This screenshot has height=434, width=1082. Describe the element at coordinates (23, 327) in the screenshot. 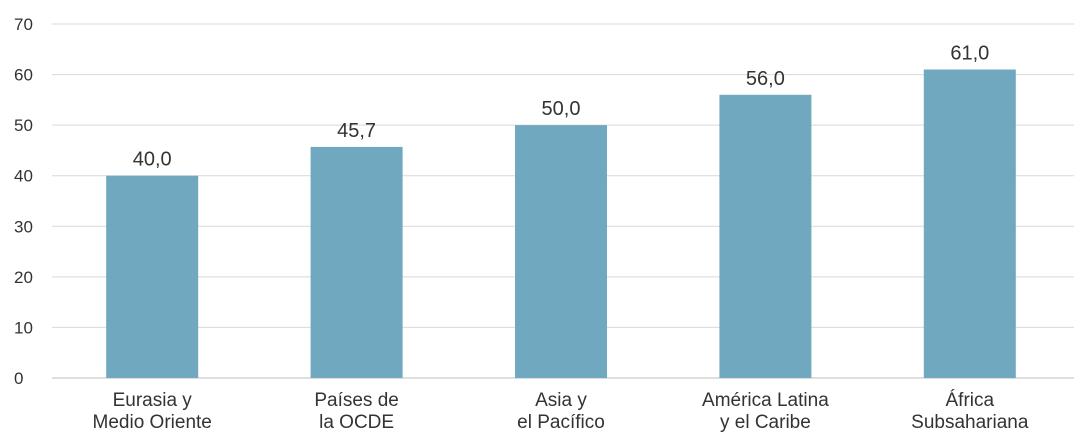

I see `y-tick-label: 10` at that location.